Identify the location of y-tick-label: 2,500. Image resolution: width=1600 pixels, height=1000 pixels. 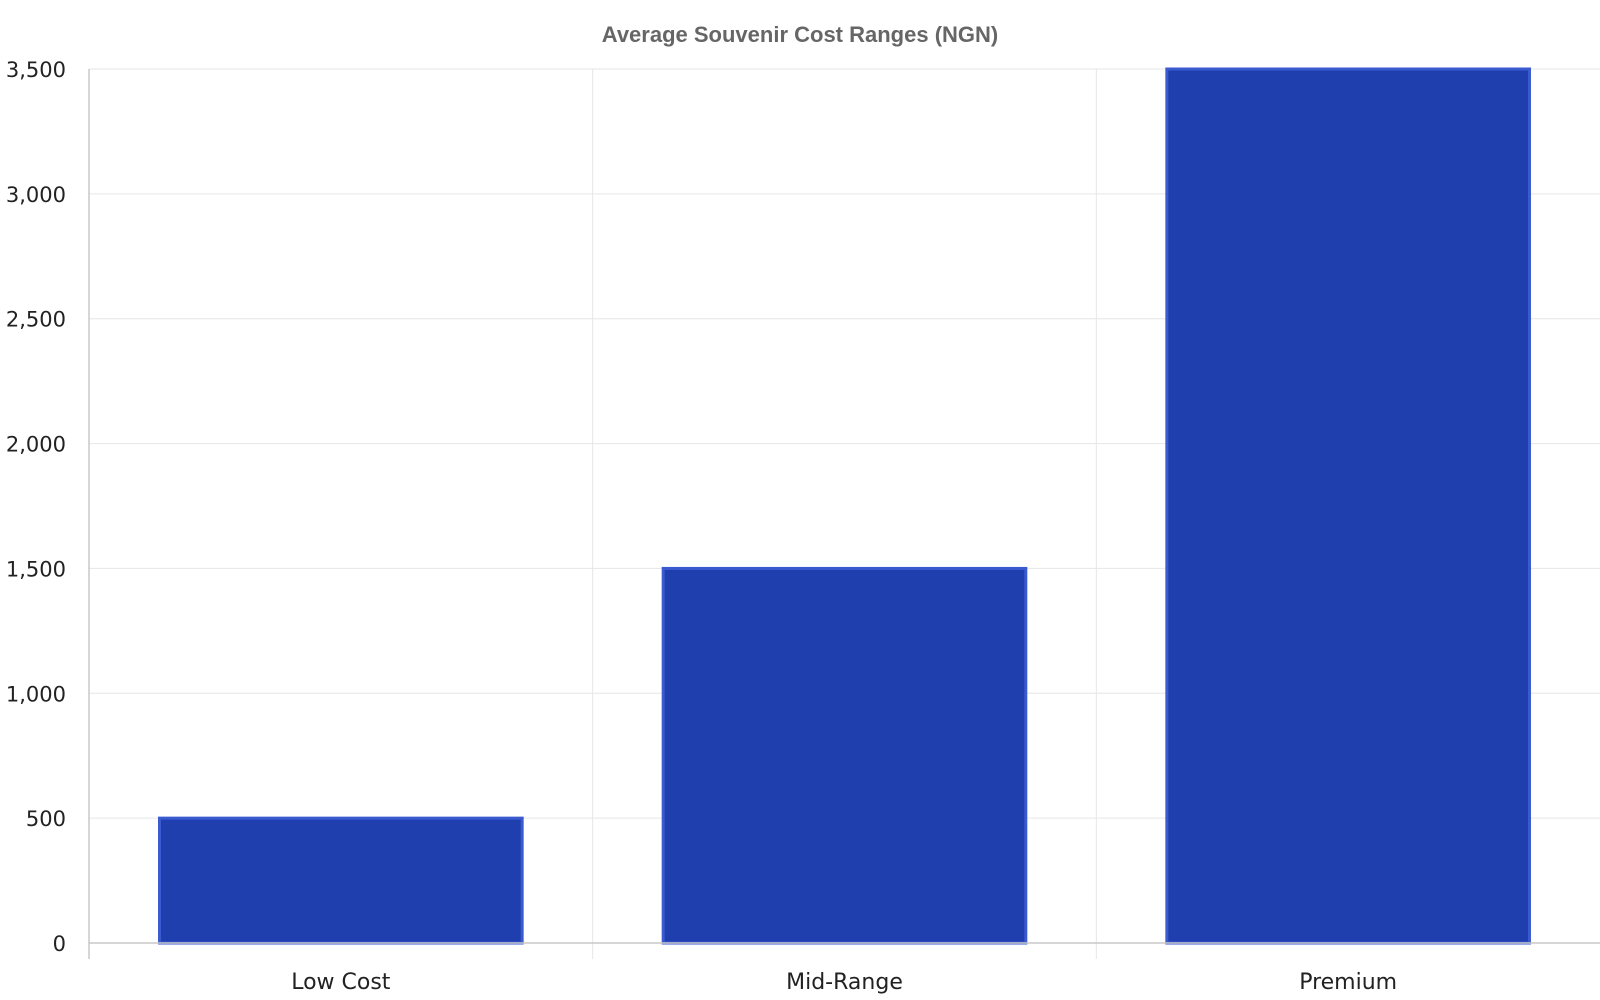
(36, 320).